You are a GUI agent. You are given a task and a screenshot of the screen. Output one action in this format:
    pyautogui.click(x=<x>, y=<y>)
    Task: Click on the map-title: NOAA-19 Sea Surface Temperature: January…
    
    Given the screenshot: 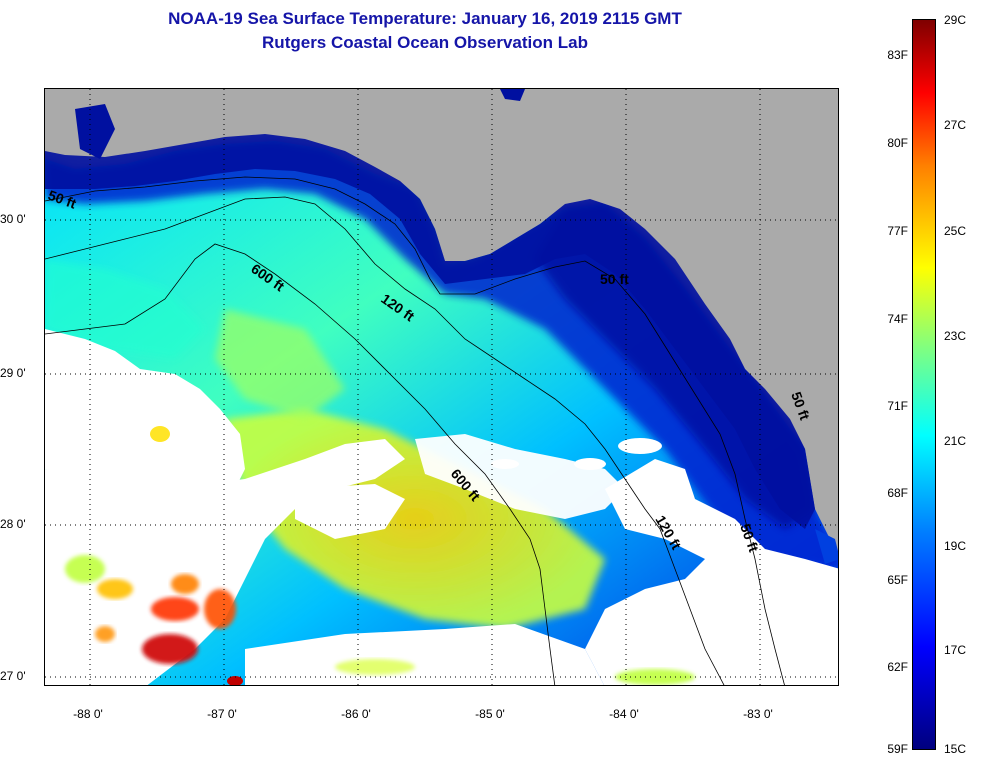 What is the action you would take?
    pyautogui.click(x=425, y=18)
    